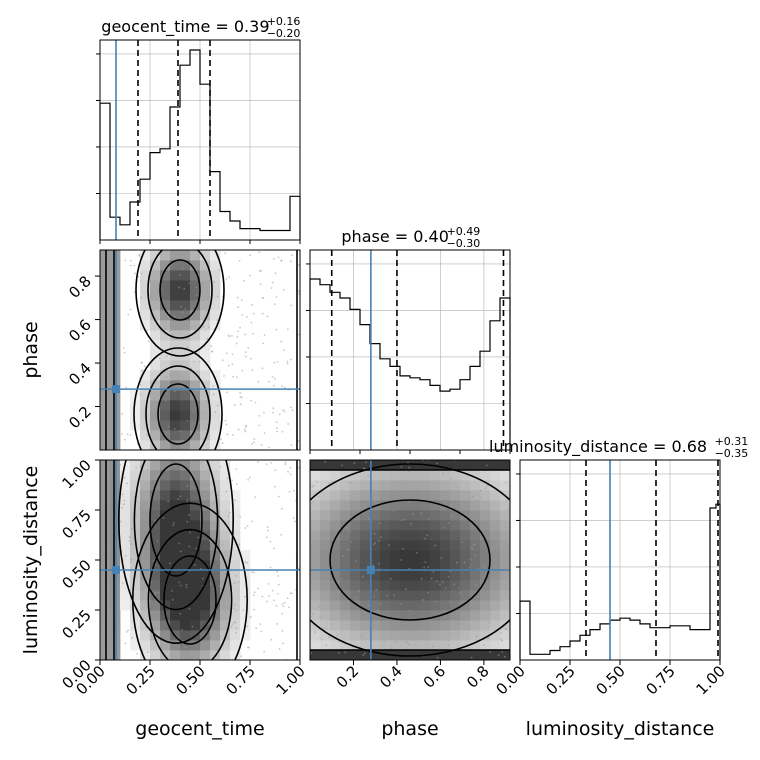 The image size is (760, 760). What do you see at coordinates (180, 303) in the screenshot?
I see `contour-line` at bounding box center [180, 303].